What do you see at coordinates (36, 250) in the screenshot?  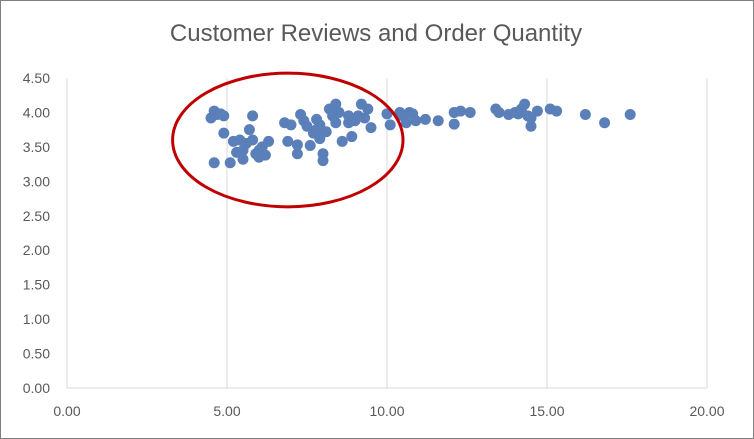 I see `y-tick-label: 2.00` at bounding box center [36, 250].